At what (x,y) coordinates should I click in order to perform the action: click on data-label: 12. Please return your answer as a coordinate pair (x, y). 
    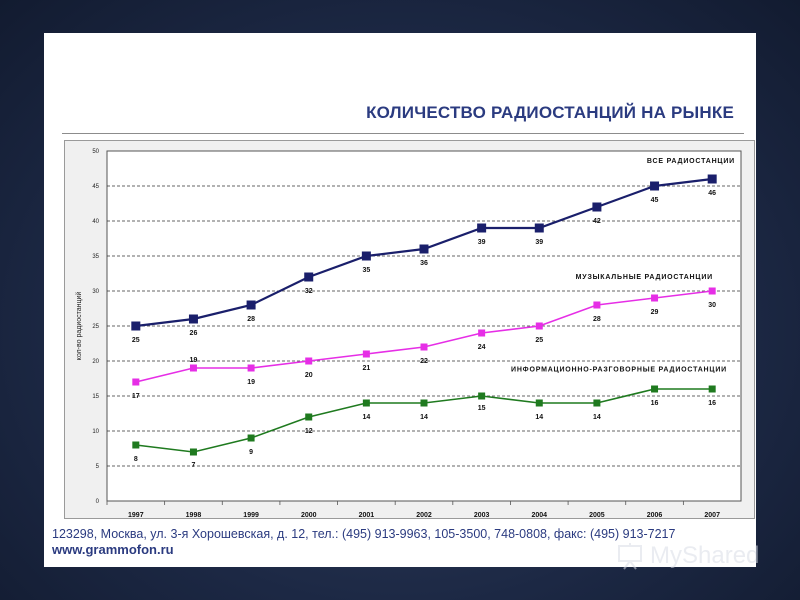
    Looking at the image, I should click on (309, 431).